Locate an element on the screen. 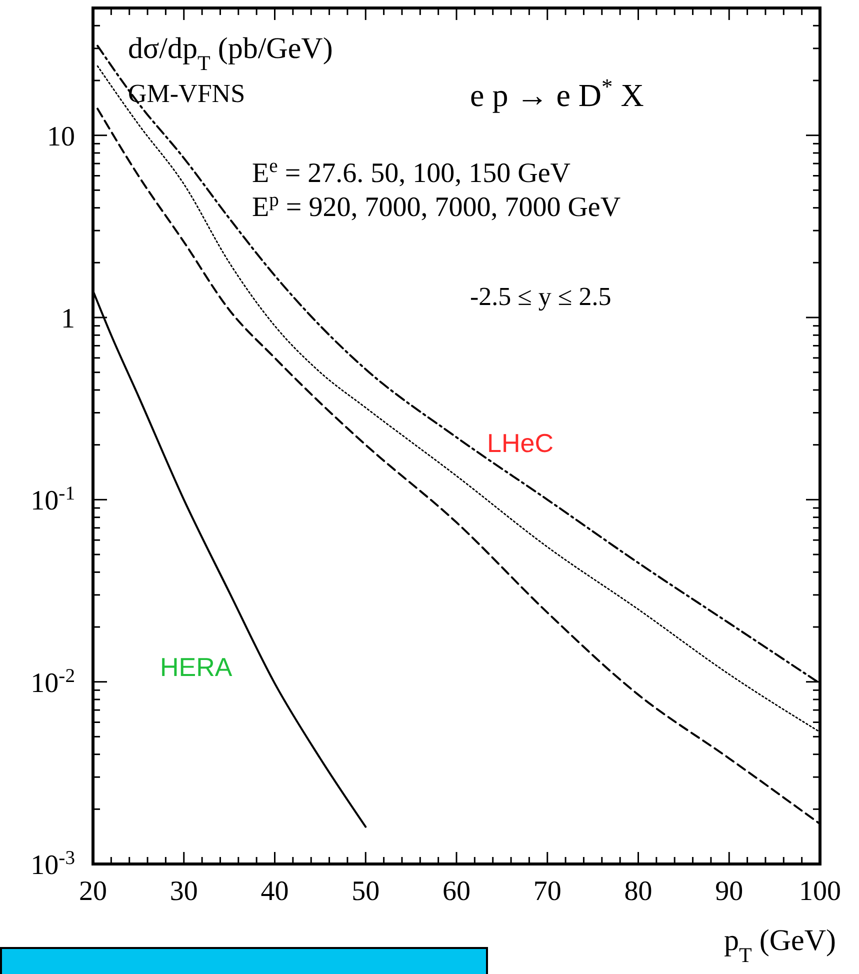  annotation: HERA is located at coordinates (196, 667).